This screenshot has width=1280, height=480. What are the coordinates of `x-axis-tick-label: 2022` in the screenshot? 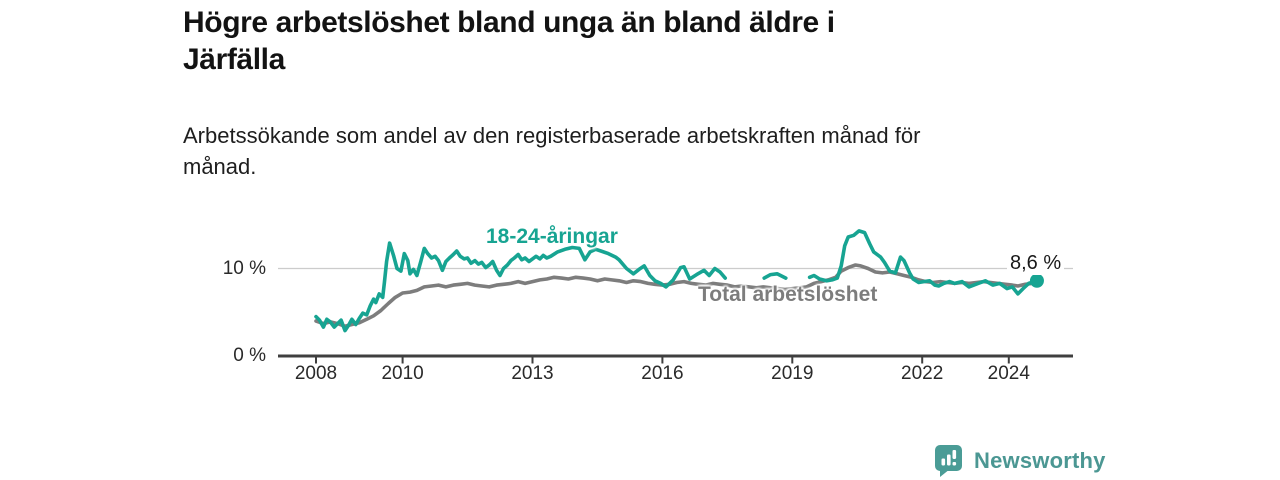 It's located at (922, 373).